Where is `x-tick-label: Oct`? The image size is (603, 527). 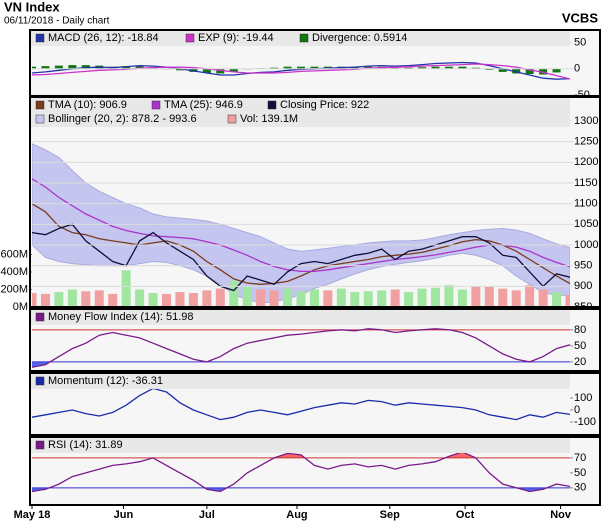
x-tick-label: Oct is located at coordinates (465, 515).